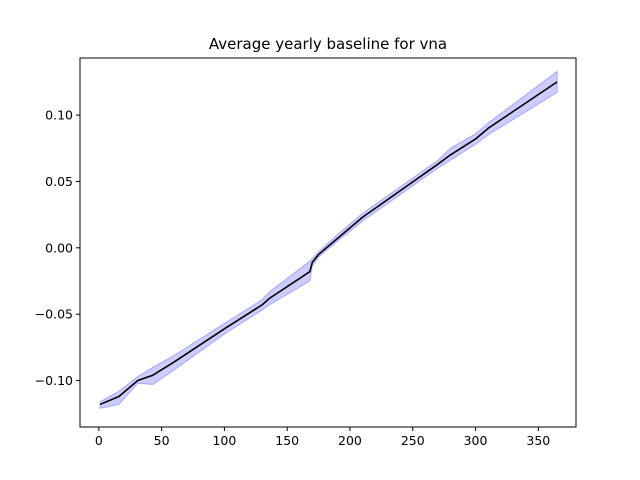 This screenshot has height=480, width=640. I want to click on y-tick-label: 0.10, so click(59, 115).